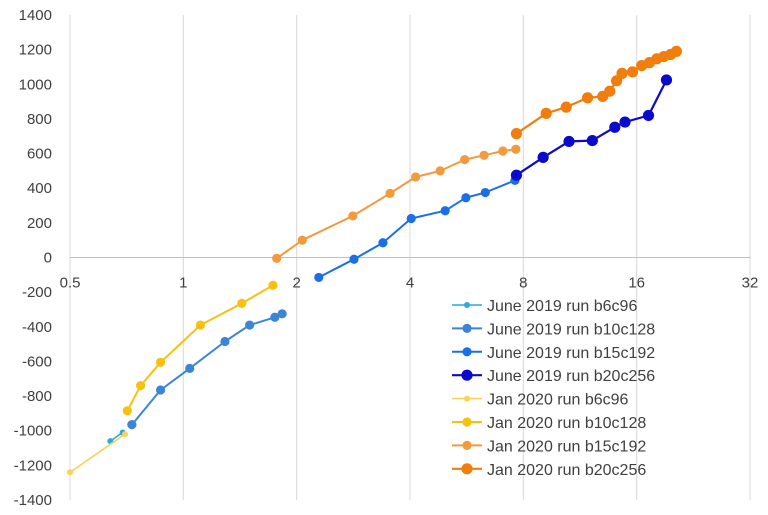 This screenshot has height=515, width=768. What do you see at coordinates (571, 376) in the screenshot?
I see `legend-label: June 2019 run b20c256` at bounding box center [571, 376].